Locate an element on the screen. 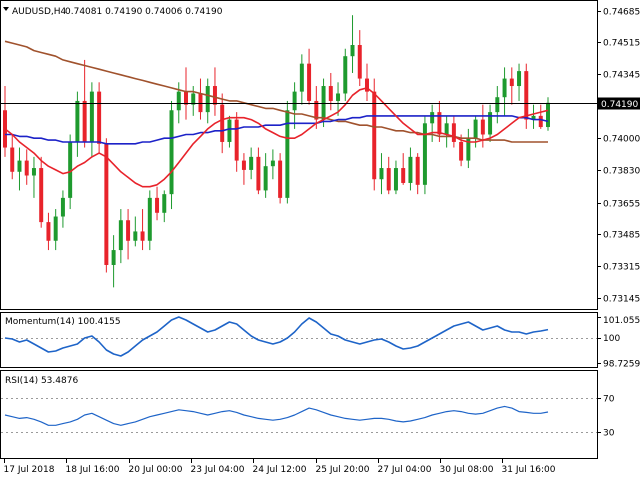 This screenshot has height=480, width=640. rsi-line is located at coordinates (276, 415).